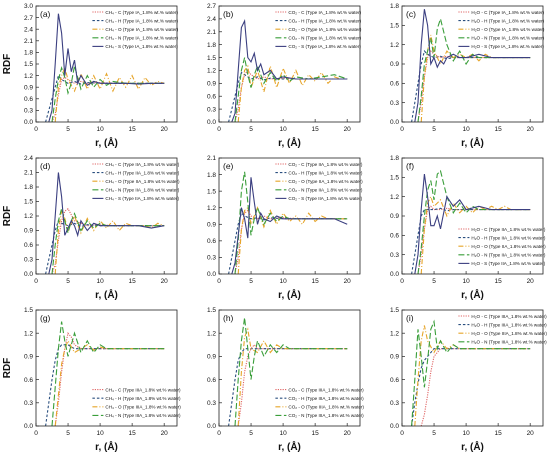  I want to click on panel-letter: (h), so click(228, 318).